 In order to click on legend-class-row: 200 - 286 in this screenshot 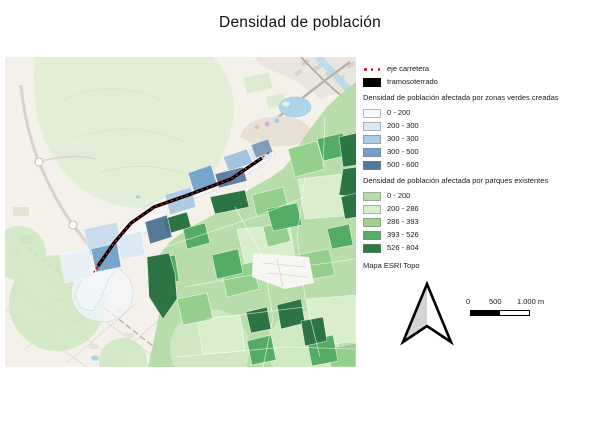, I will do `click(481, 209)`.